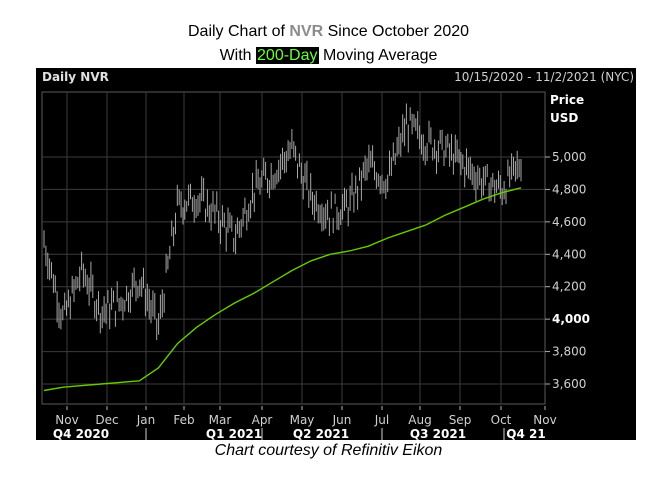  I want to click on x-month-label: May, so click(302, 420).